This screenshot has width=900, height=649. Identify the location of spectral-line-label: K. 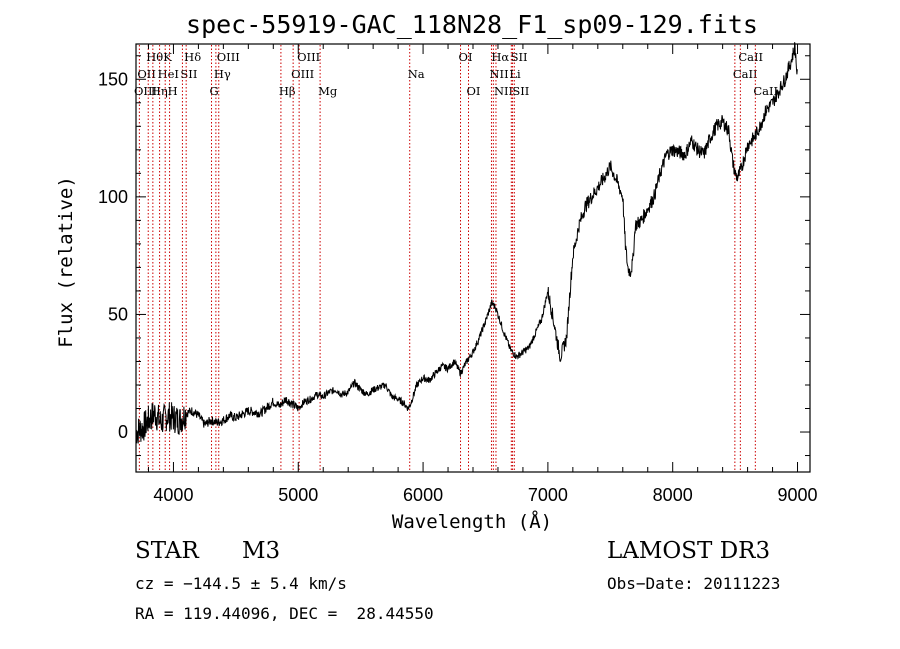
(167, 57).